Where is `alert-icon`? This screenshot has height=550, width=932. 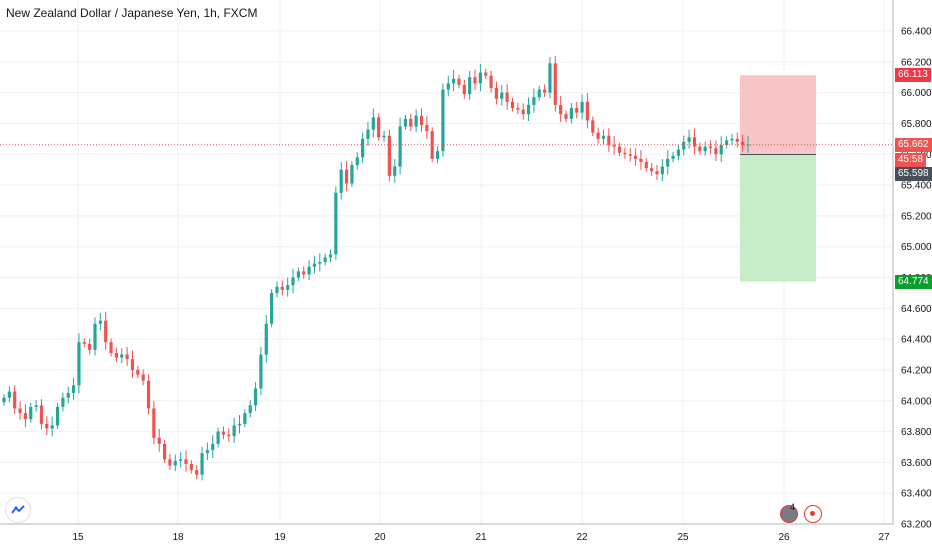 alert-icon is located at coordinates (813, 514).